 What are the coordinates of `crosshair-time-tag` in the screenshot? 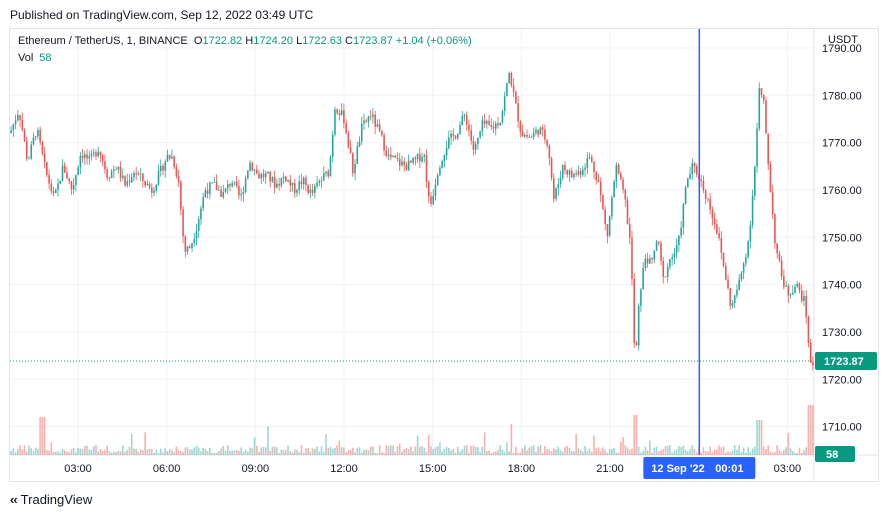 It's located at (699, 468).